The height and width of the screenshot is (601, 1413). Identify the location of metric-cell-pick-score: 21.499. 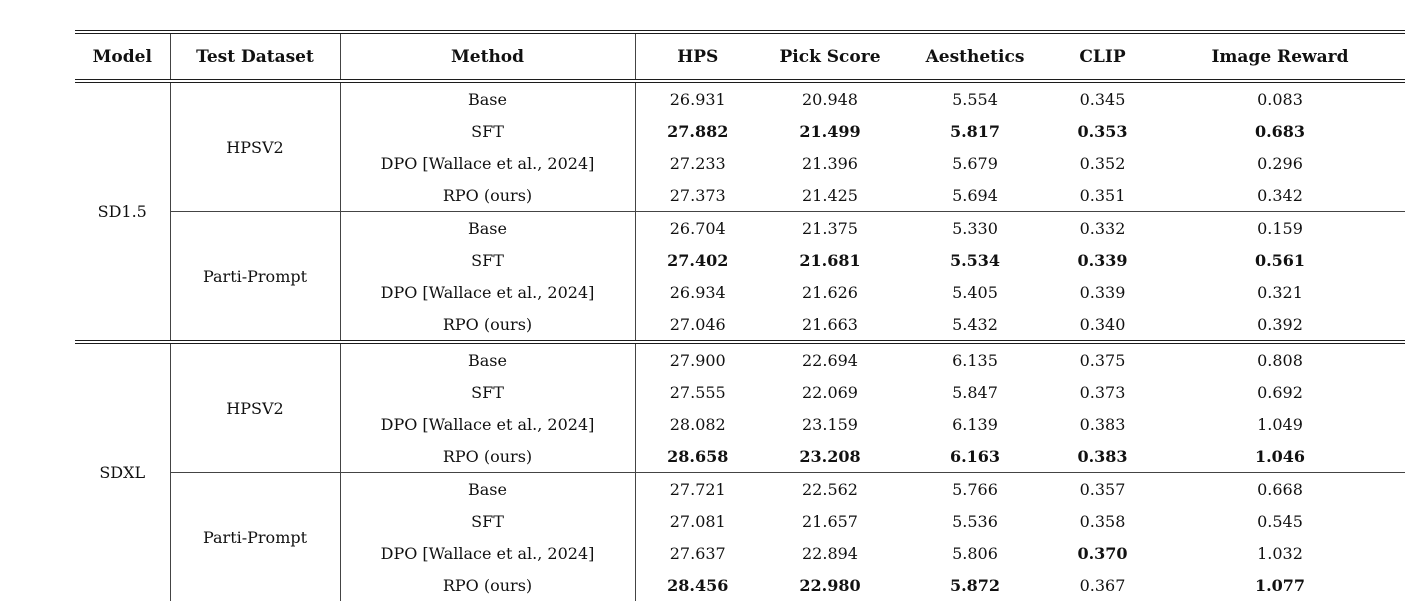
(830, 131).